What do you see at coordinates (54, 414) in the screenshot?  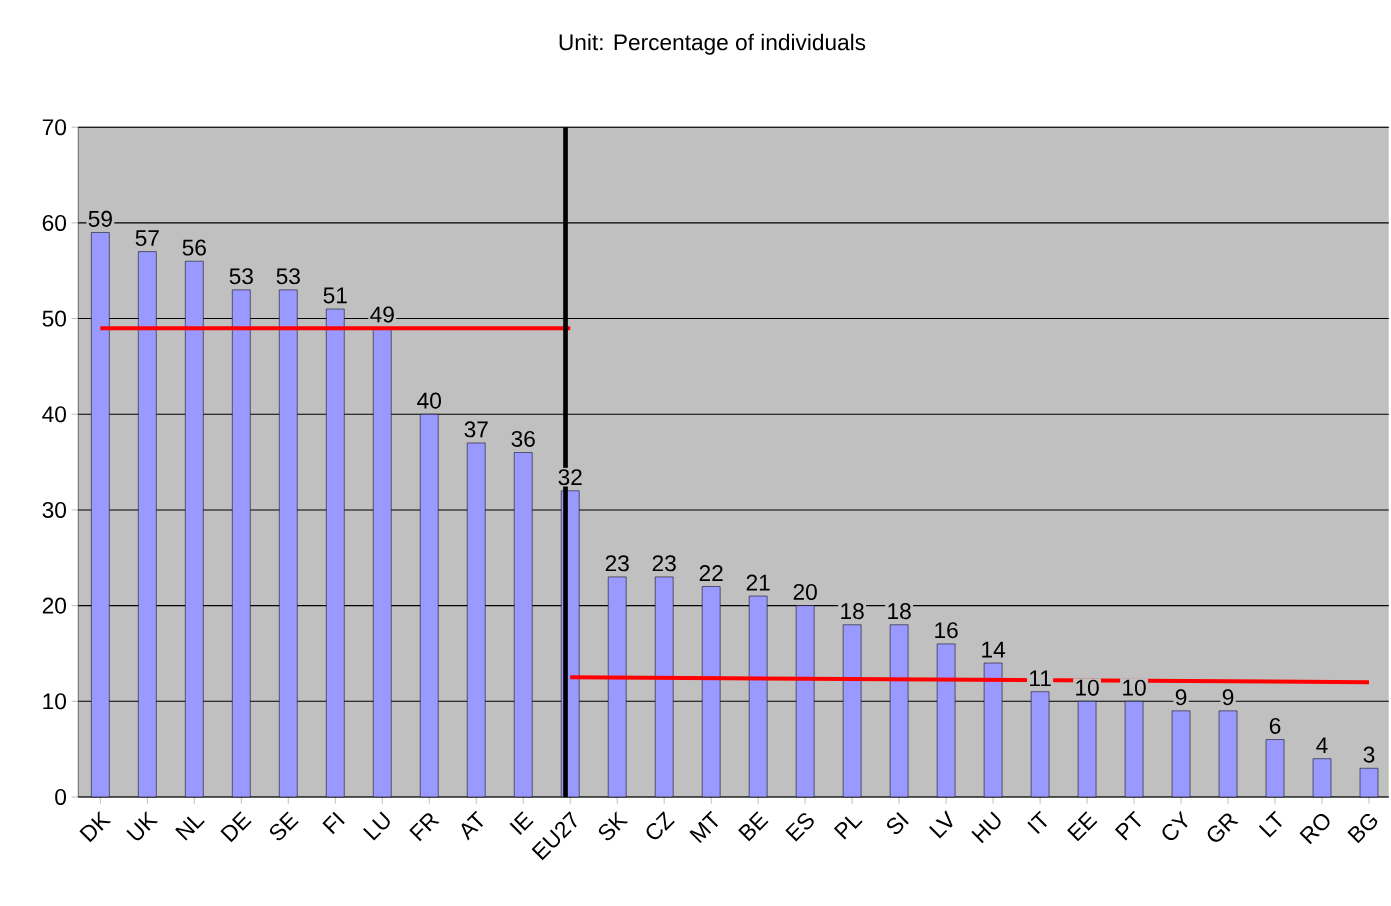 I see `y-tick-label: 40` at bounding box center [54, 414].